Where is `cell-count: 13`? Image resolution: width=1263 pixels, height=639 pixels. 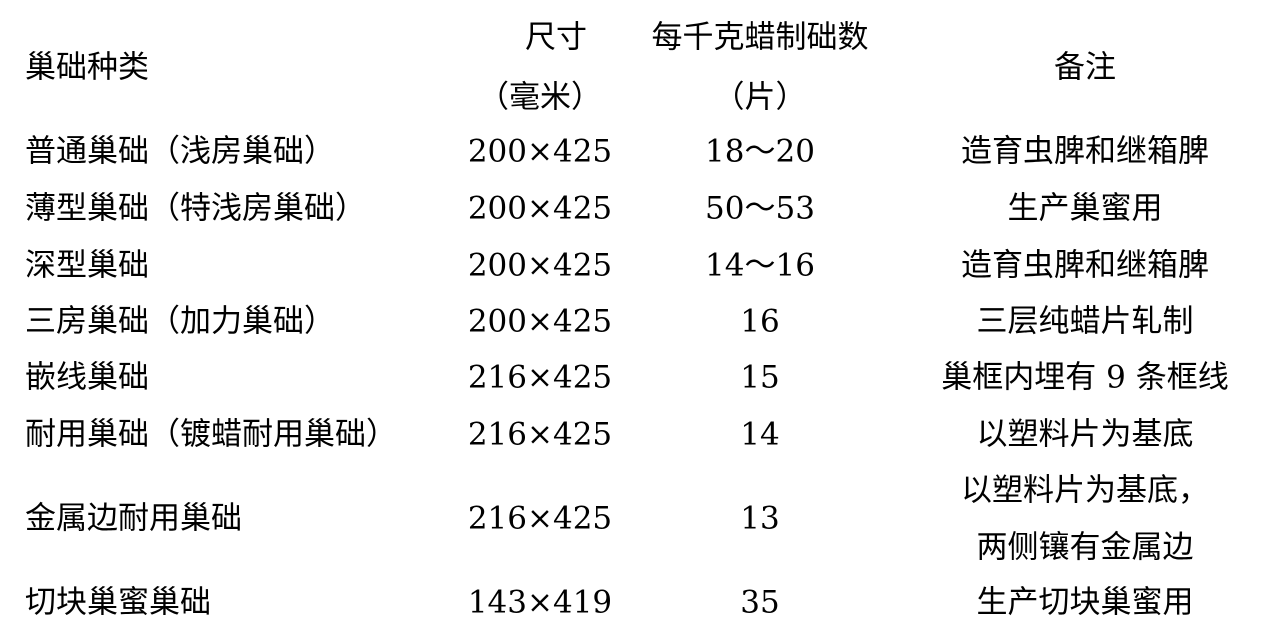
cell-count: 13 is located at coordinates (760, 518).